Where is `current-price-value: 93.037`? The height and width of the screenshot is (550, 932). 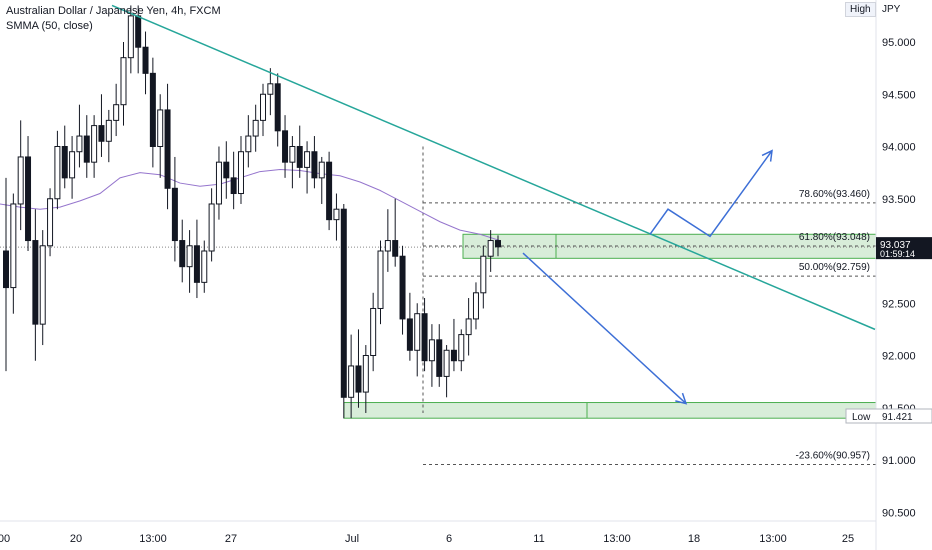 current-price-value: 93.037 is located at coordinates (895, 245).